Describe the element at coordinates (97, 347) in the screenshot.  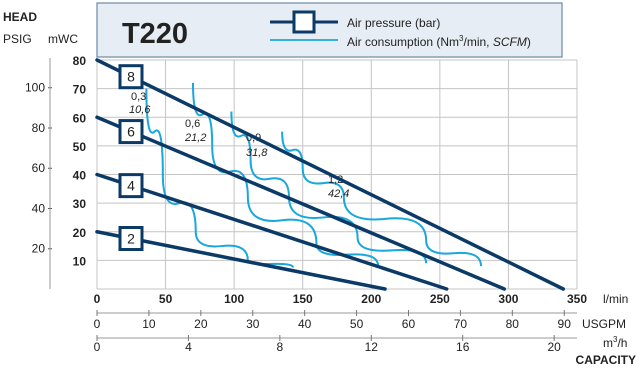
I see `m3h-tick-label: 0` at that location.